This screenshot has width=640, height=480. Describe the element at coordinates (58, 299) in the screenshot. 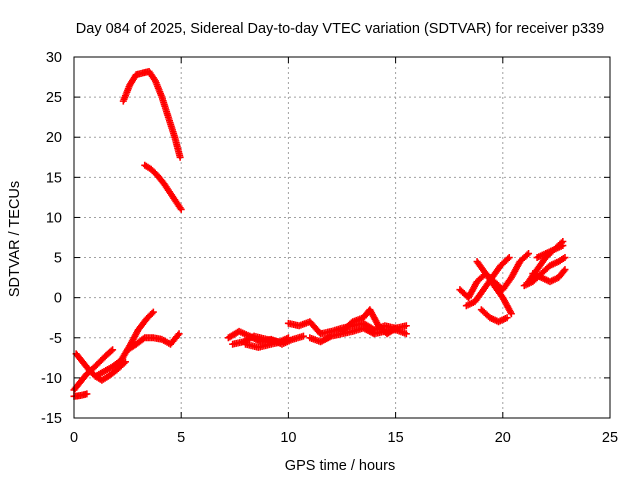

I see `y-tick-label: 0` at that location.